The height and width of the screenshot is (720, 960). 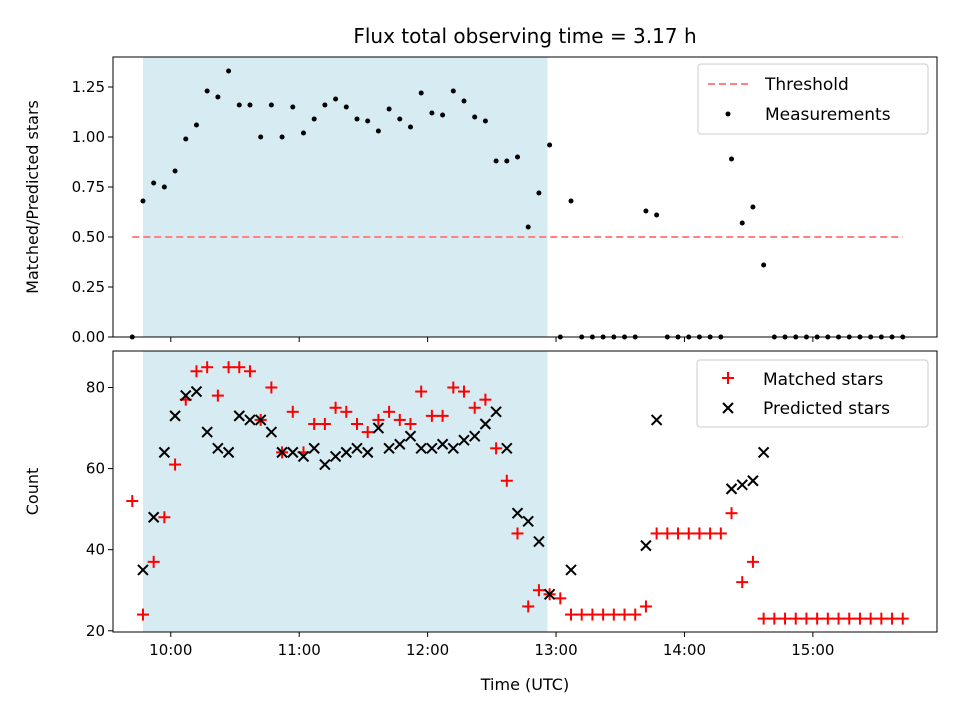 What do you see at coordinates (88, 87) in the screenshot?
I see `y-tick-label: 1.25` at bounding box center [88, 87].